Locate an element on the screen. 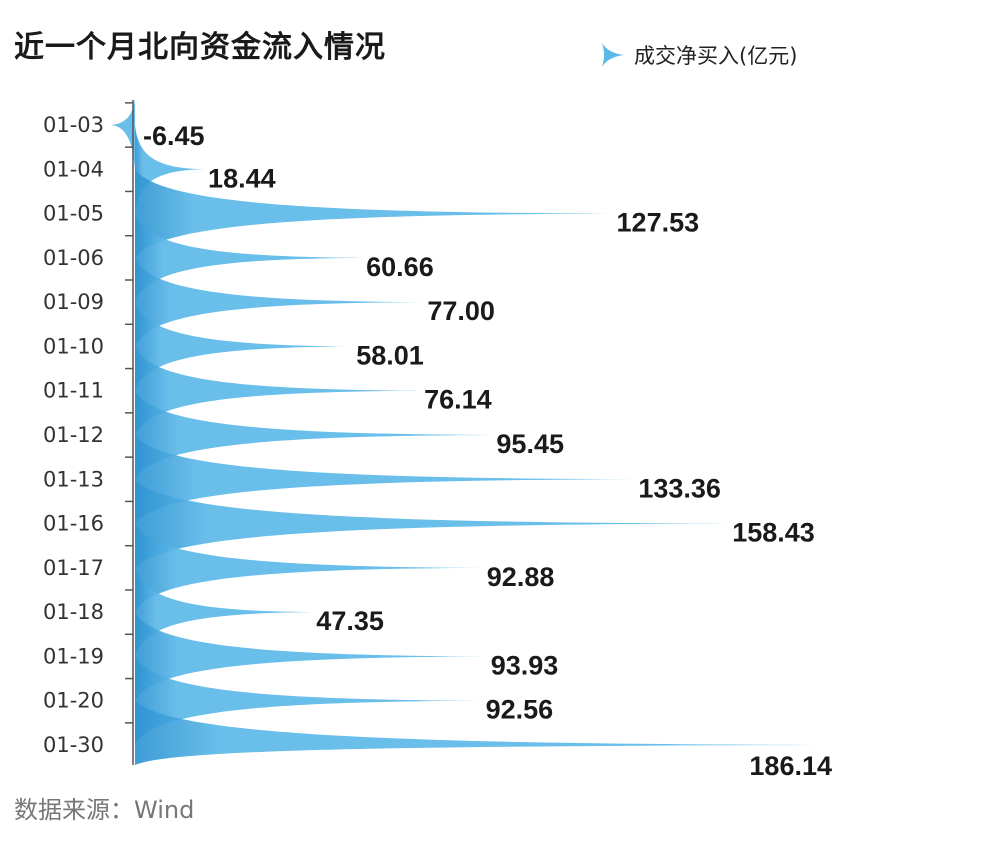  data-label-01-13: 133.36 is located at coordinates (679, 488).